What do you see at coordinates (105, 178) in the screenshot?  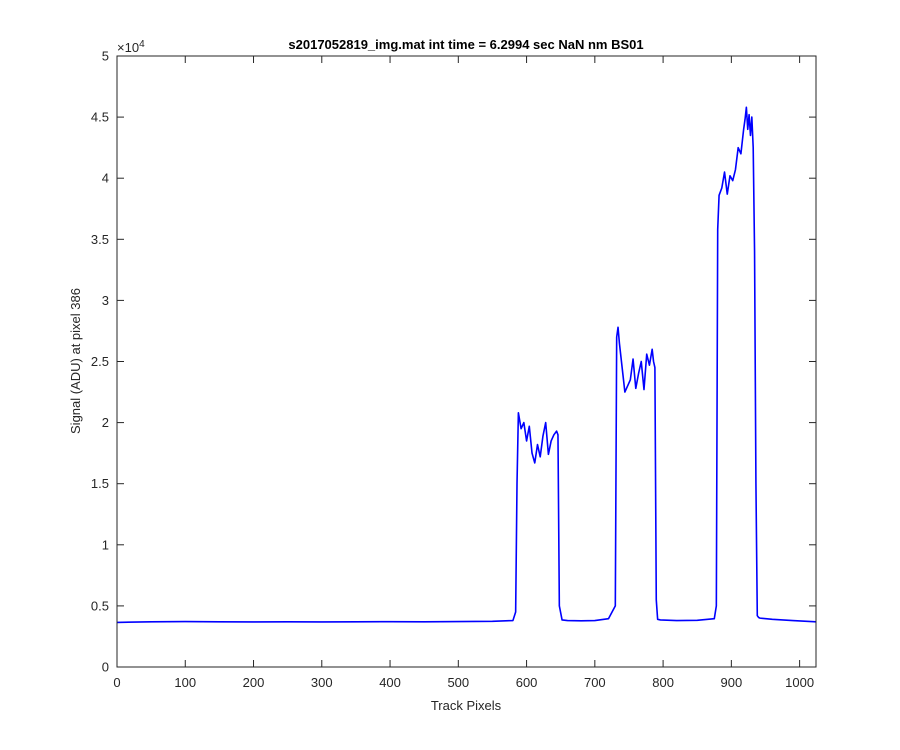 I see `y-tick-label: 4` at bounding box center [105, 178].